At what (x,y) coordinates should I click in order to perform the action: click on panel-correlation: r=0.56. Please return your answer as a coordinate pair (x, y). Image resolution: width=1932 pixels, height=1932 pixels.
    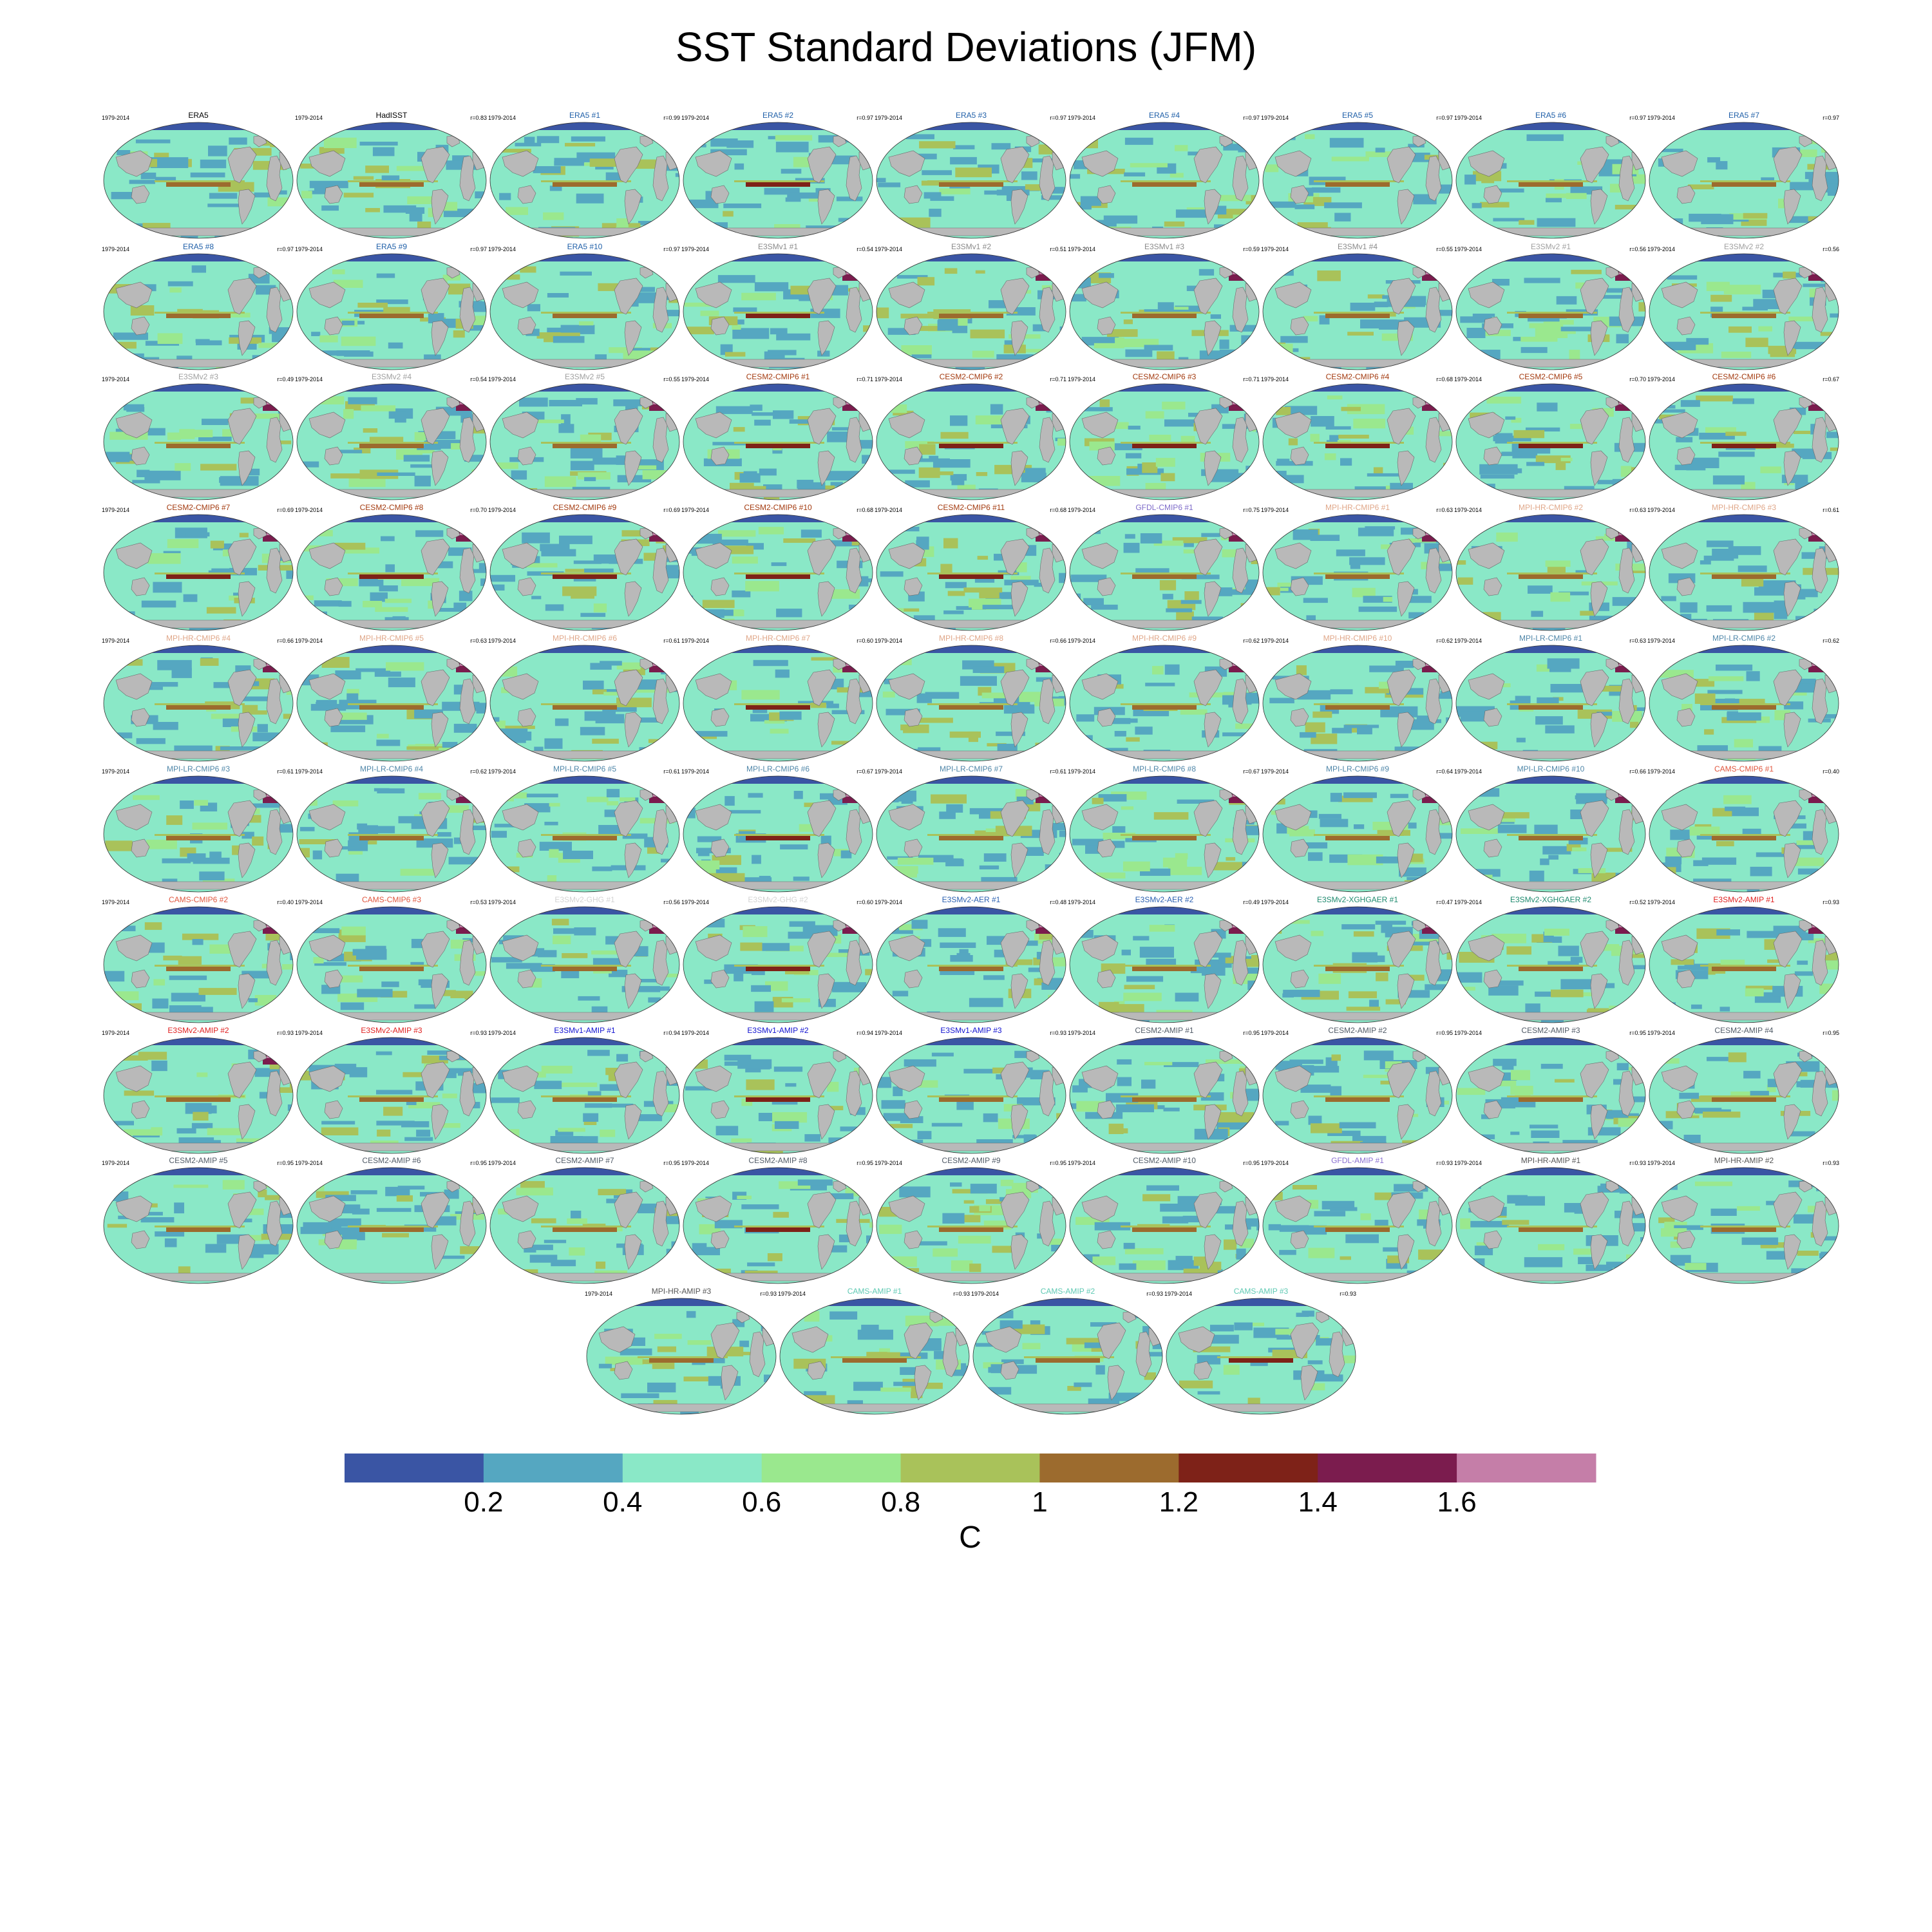
    Looking at the image, I should click on (1831, 249).